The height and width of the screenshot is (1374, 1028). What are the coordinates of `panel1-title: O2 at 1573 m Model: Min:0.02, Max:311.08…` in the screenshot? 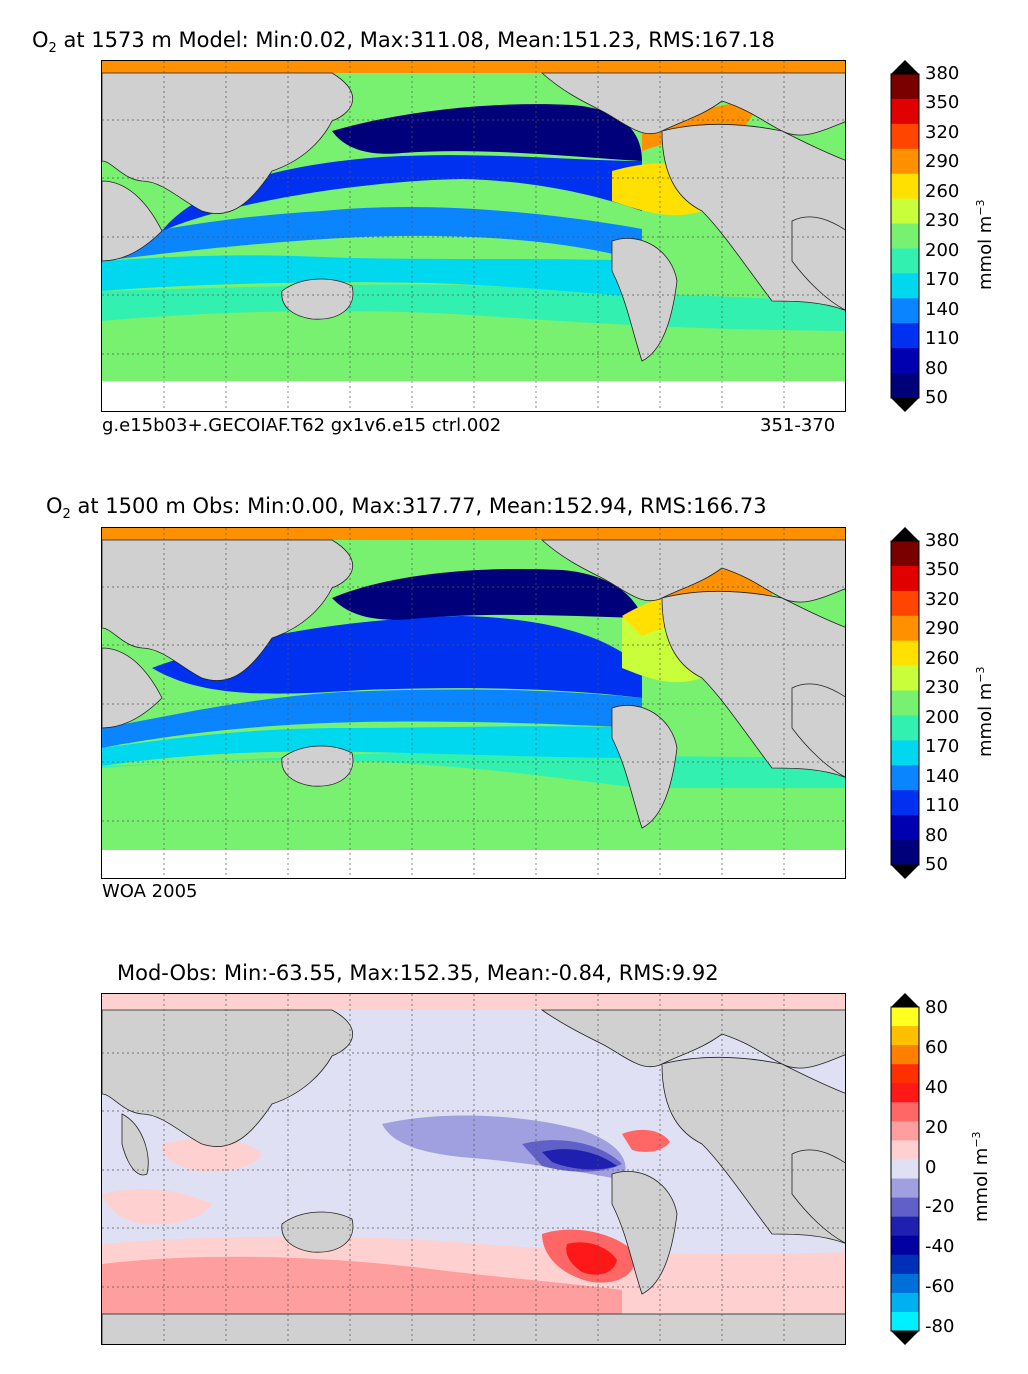 It's located at (403, 42).